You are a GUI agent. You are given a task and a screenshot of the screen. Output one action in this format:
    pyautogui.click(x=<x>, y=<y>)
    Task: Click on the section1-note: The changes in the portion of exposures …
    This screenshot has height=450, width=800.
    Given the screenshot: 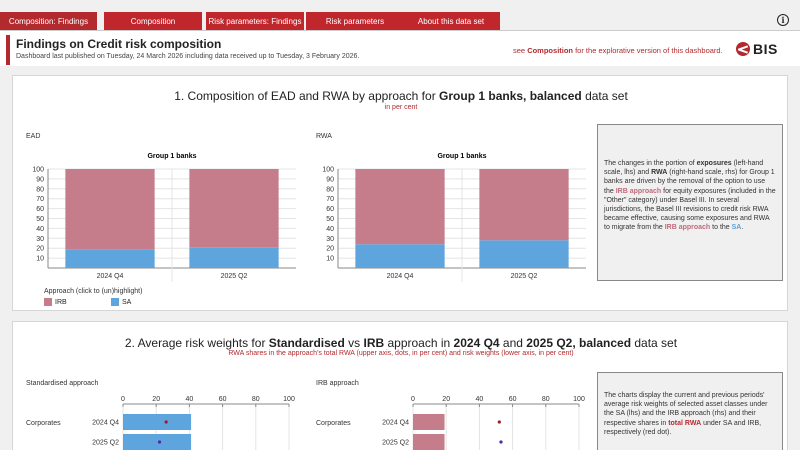 What is the action you would take?
    pyautogui.click(x=690, y=202)
    